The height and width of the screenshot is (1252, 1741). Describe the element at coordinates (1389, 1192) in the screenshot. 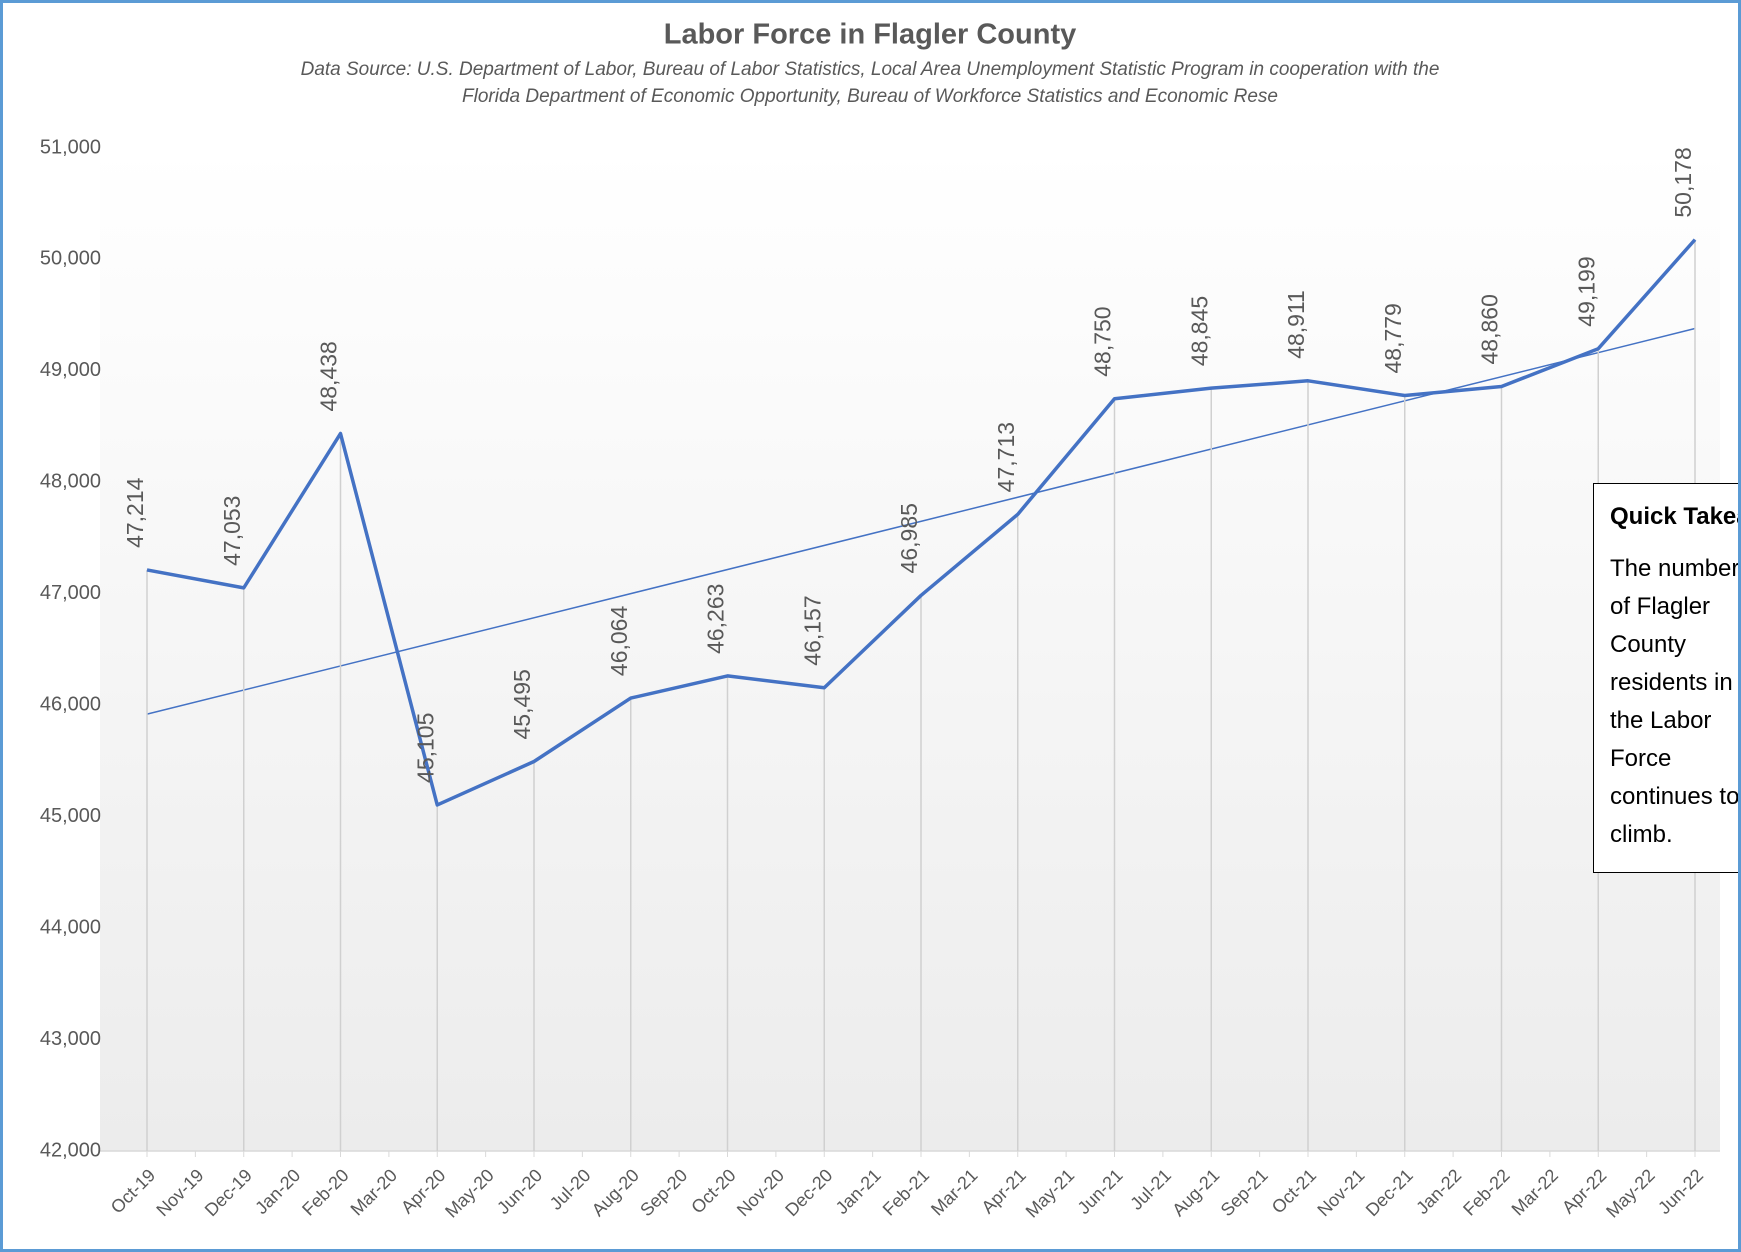

I see `x-tick-label: Dec-21` at that location.